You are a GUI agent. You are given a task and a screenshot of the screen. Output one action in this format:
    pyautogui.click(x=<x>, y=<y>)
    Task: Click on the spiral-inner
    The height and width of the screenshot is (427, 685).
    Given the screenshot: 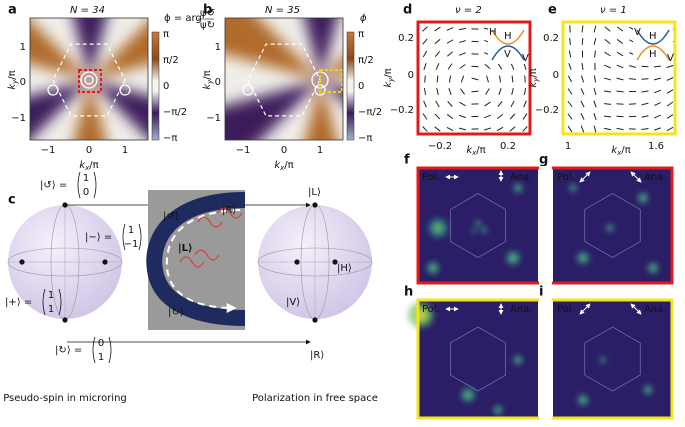 What is the action you would take?
    pyautogui.click(x=89, y=80)
    